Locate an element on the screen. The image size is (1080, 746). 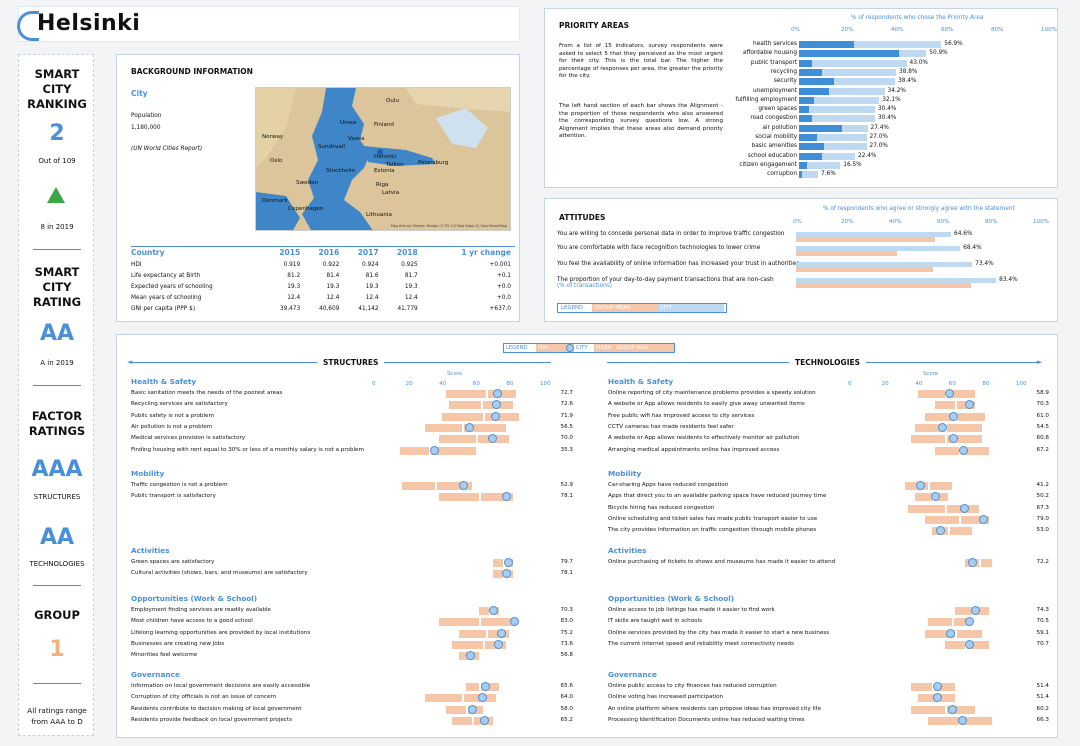
table-cell: 39,473 is located at coordinates (290, 308).